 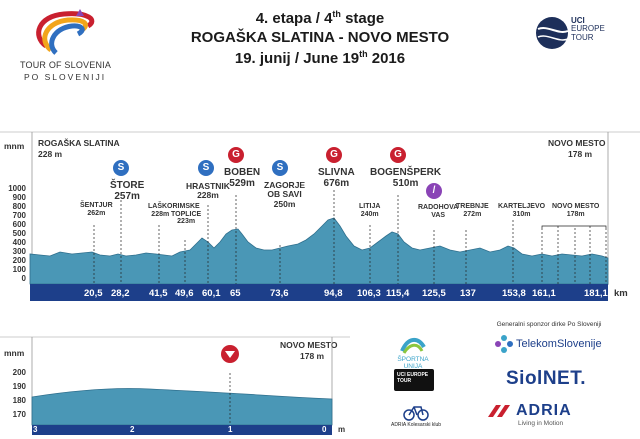 I want to click on finish-alt: 178 m, so click(x=580, y=154).